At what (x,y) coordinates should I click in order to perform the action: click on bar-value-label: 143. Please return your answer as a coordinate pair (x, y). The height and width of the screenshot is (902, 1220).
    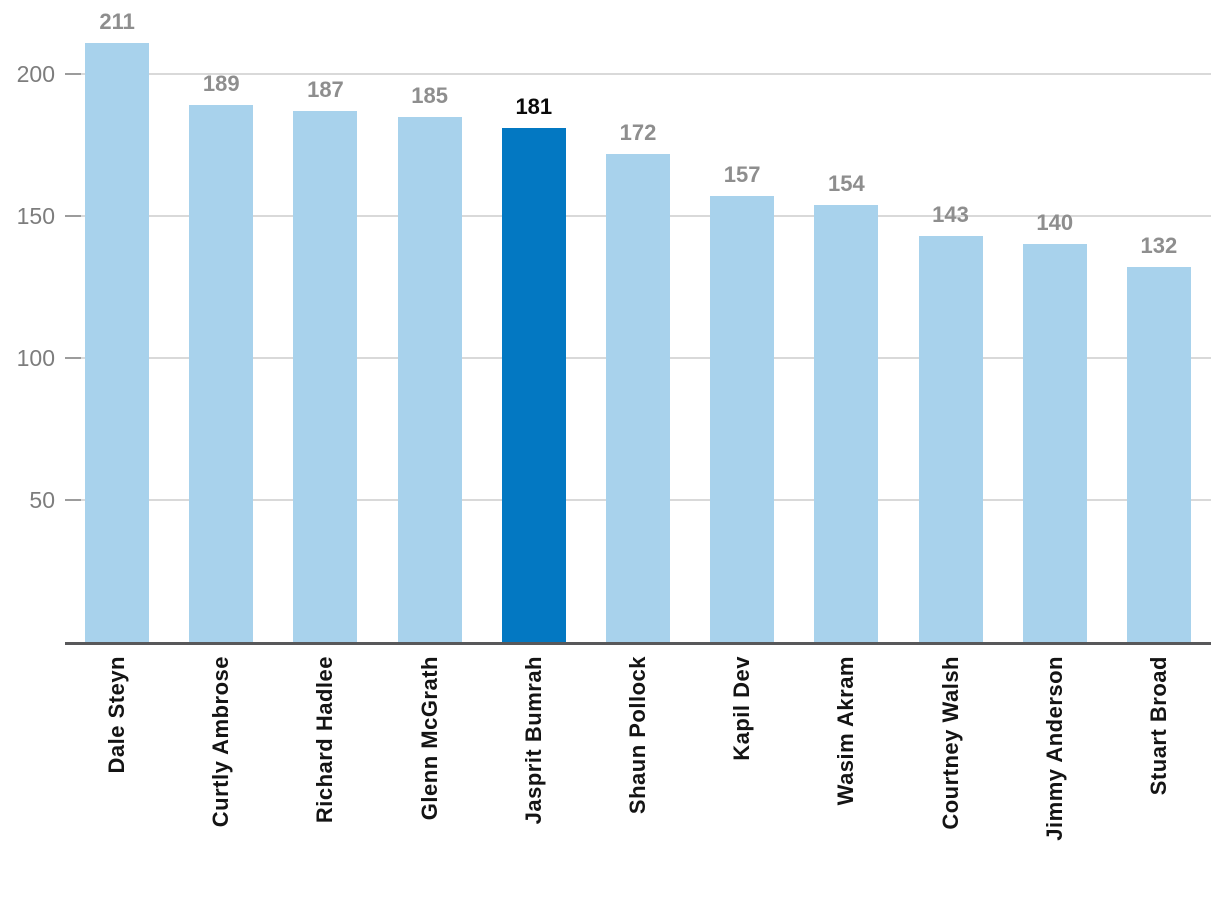
    Looking at the image, I should click on (950, 214).